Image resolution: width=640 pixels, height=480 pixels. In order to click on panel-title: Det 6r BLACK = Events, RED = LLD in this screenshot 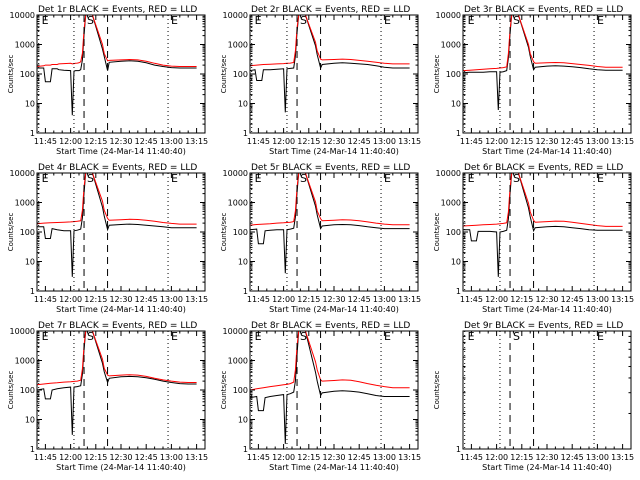, I will do `click(543, 168)`.